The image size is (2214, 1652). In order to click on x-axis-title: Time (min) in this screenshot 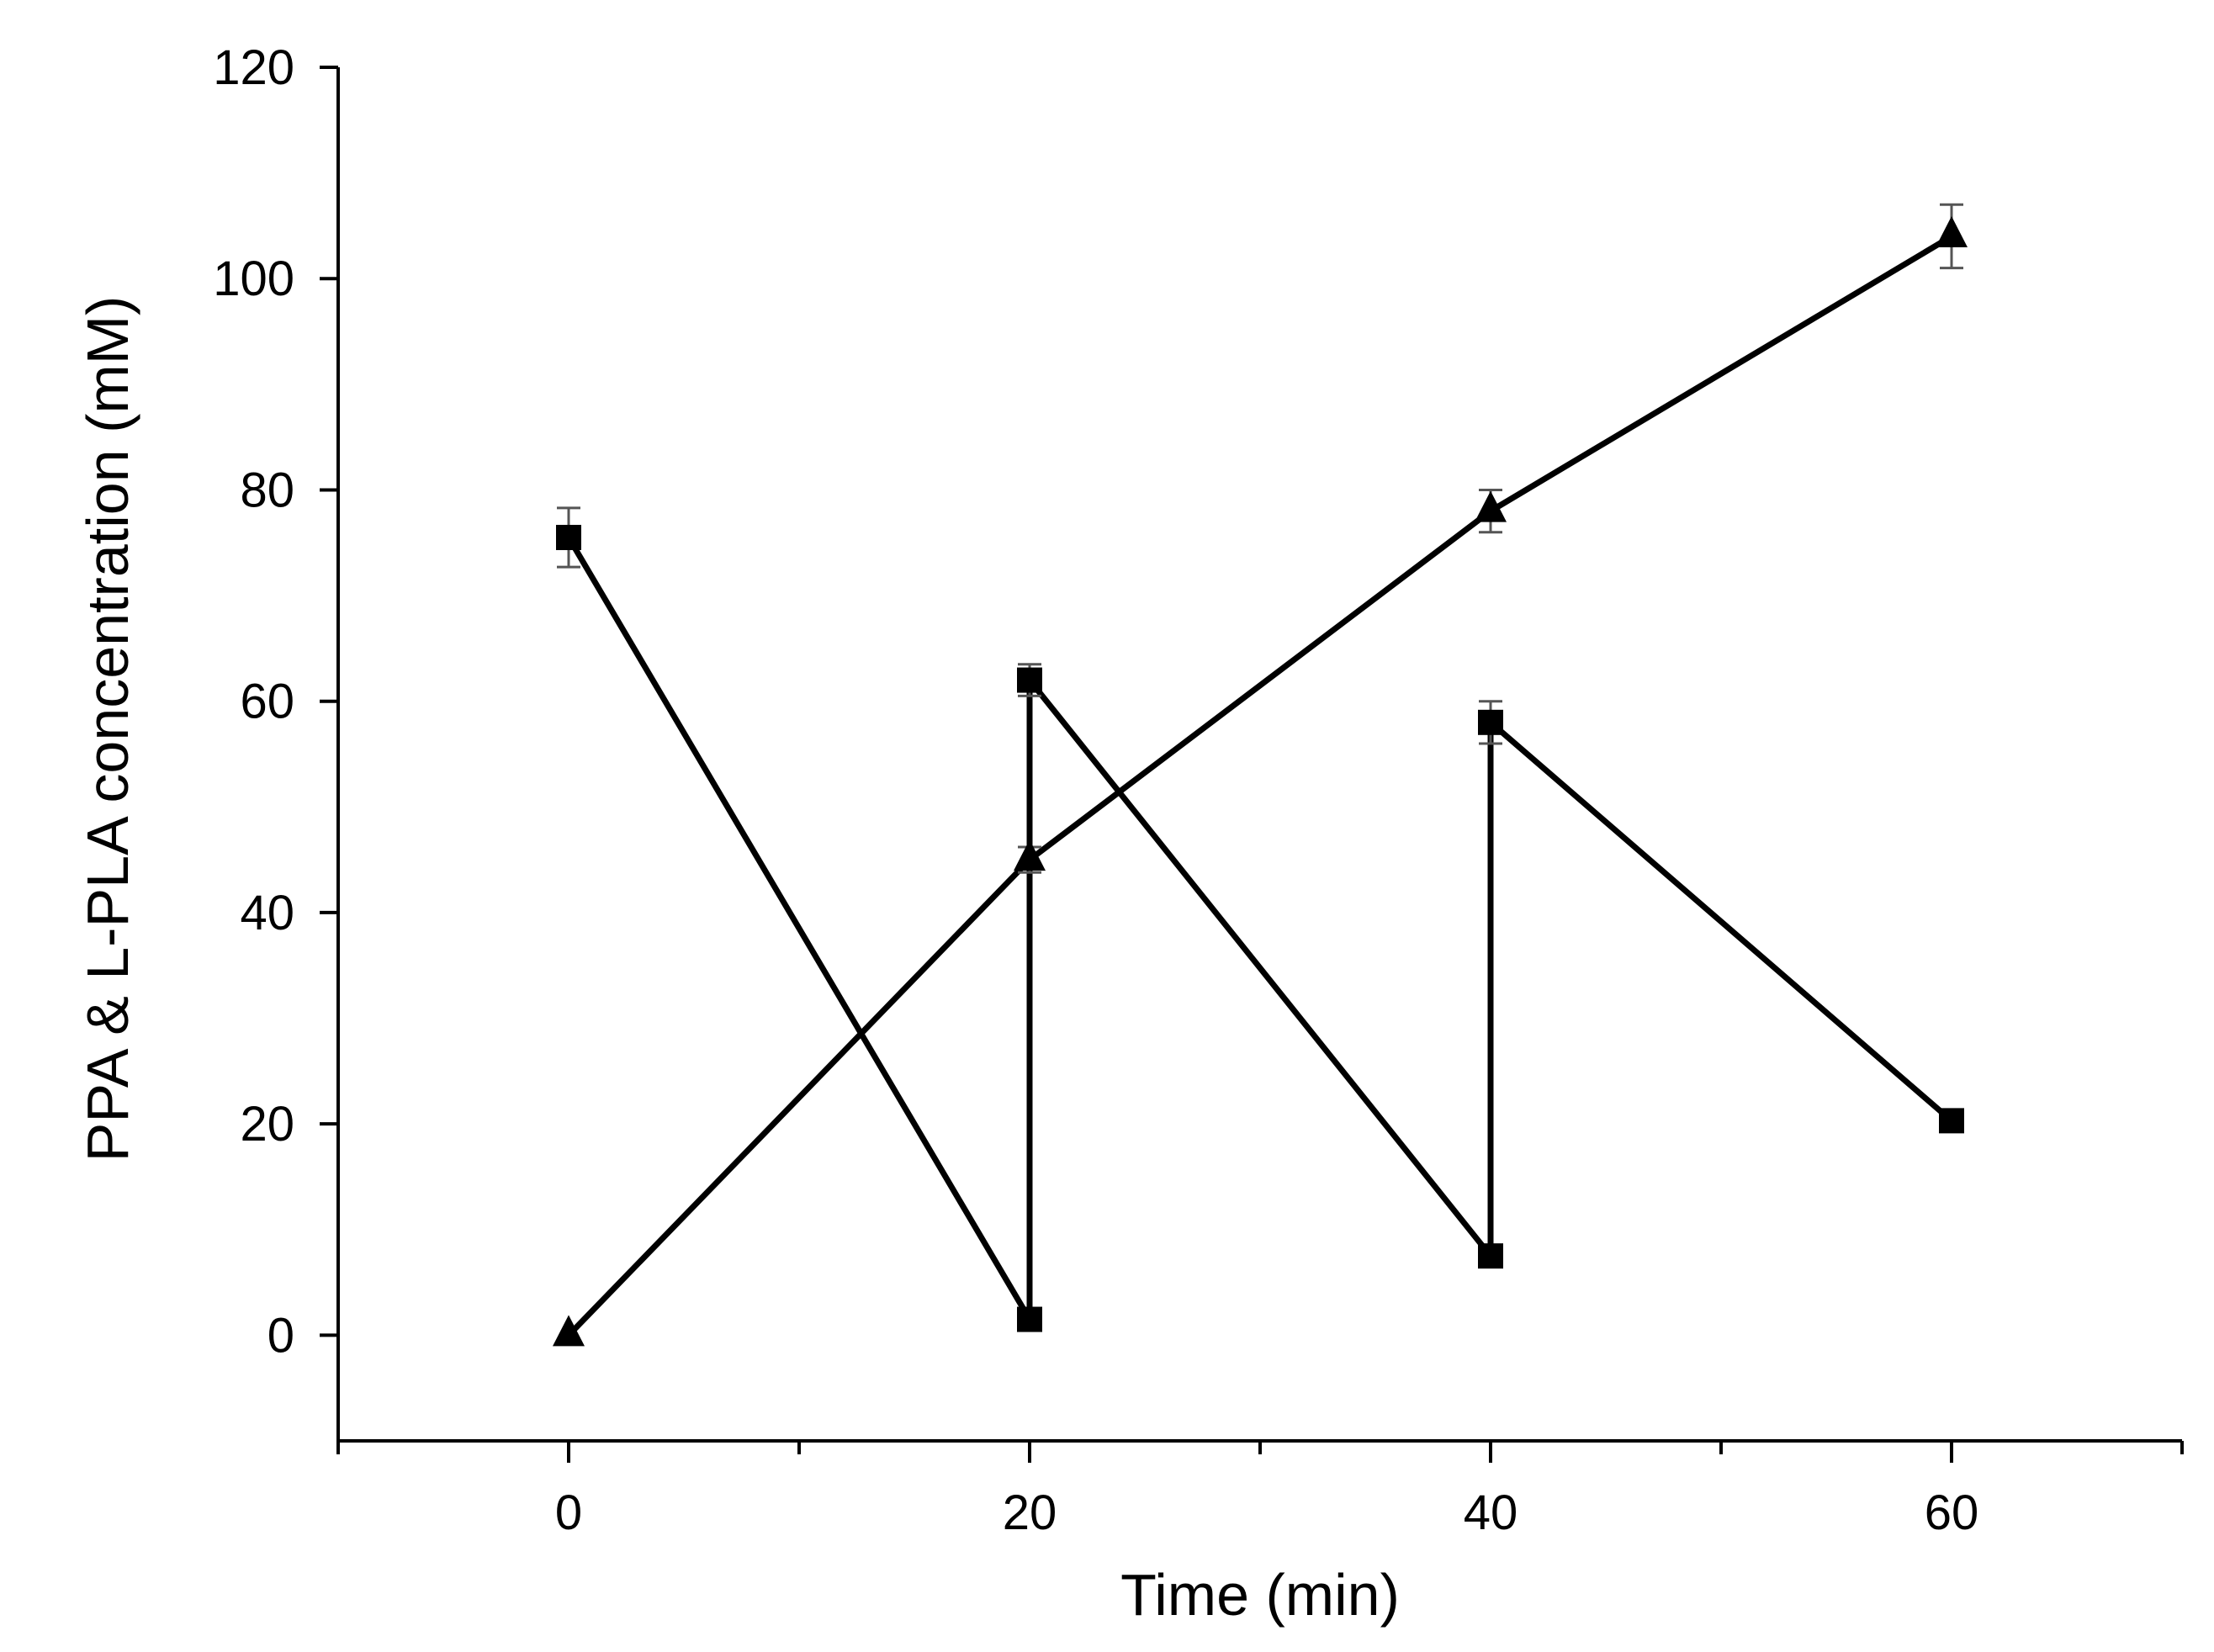, I will do `click(1260, 1595)`.